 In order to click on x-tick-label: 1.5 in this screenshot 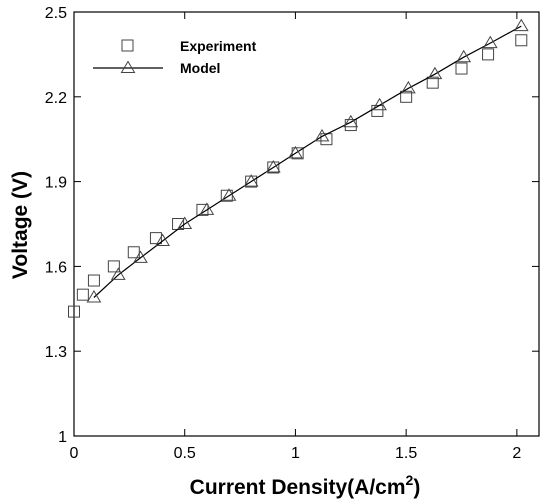, I will do `click(406, 453)`.